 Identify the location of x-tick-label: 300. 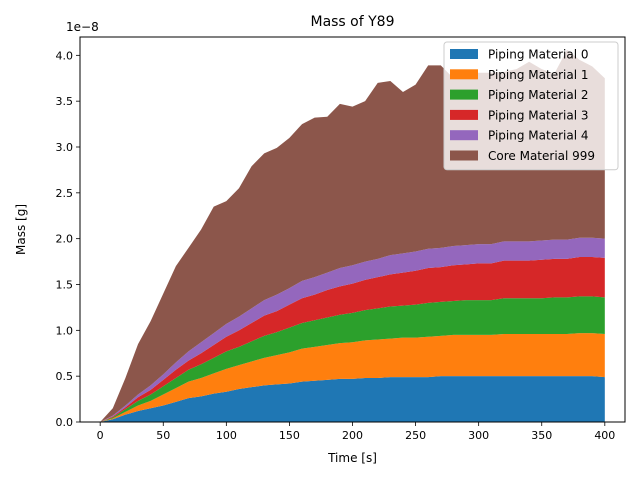
(478, 435).